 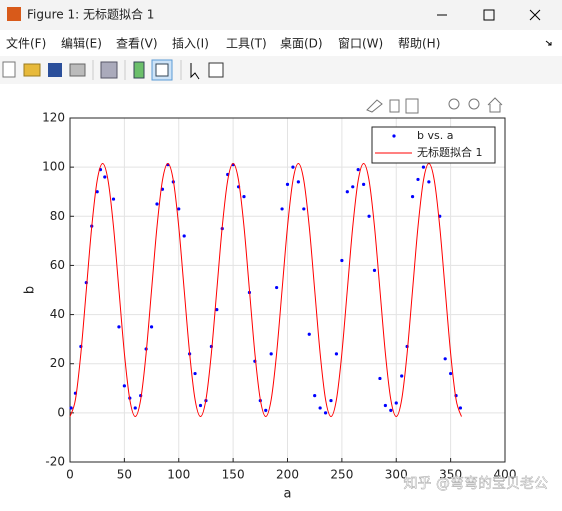 I want to click on property-icon, so click(x=216, y=70).